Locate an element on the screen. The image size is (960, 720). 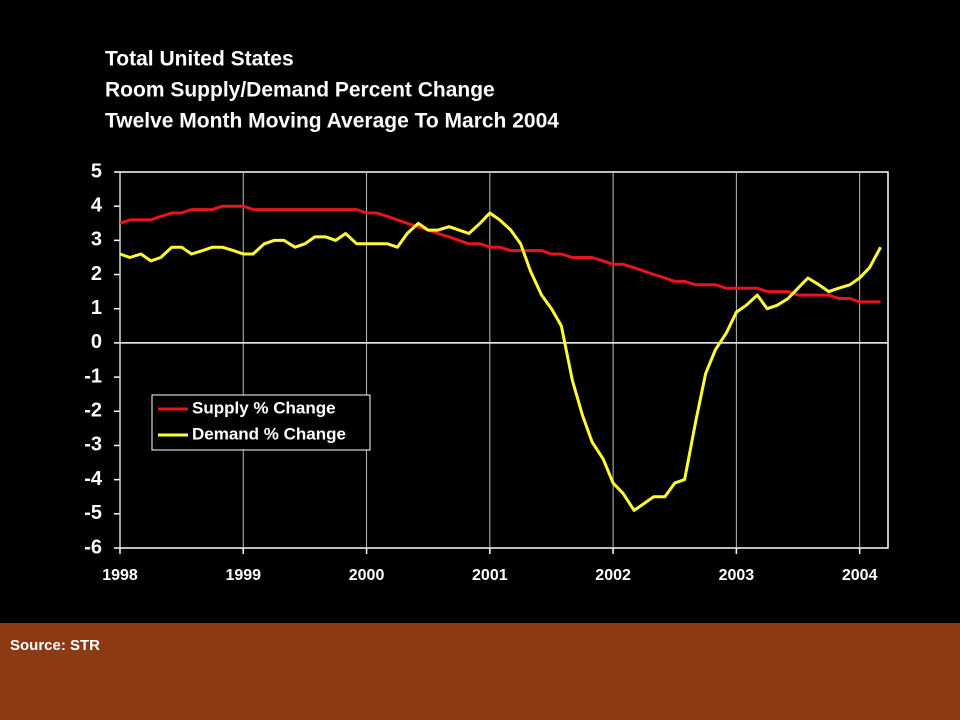
y-tick-label: 5 is located at coordinates (96, 171).